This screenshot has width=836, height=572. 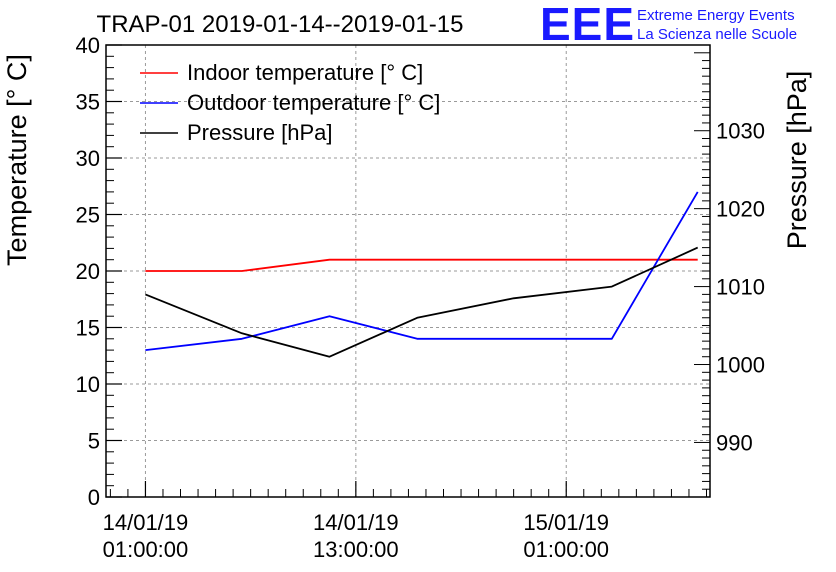 What do you see at coordinates (716, 15) in the screenshot?
I see `eee-logo-line1: Extreme Energy Events` at bounding box center [716, 15].